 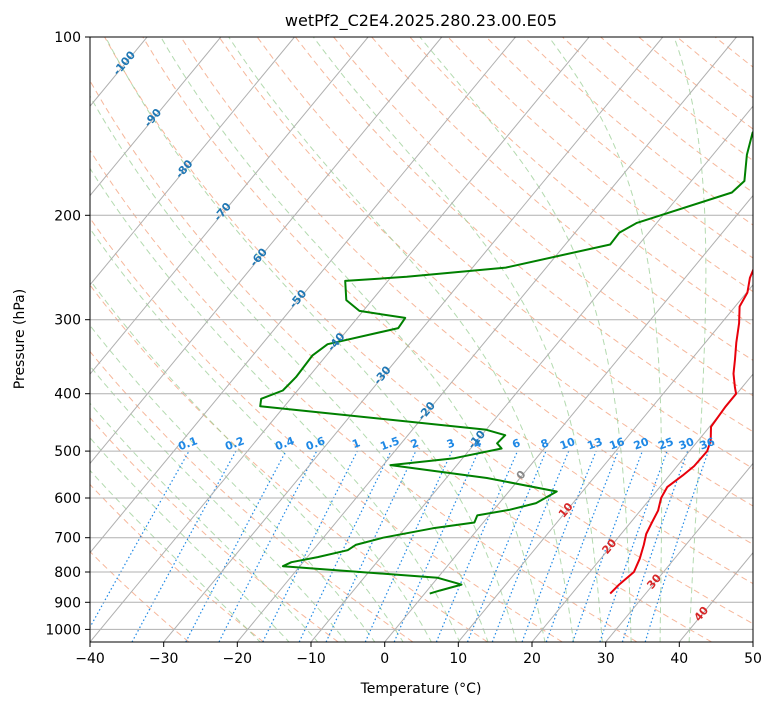 I want to click on x-tick-label: 30, so click(x=606, y=659).